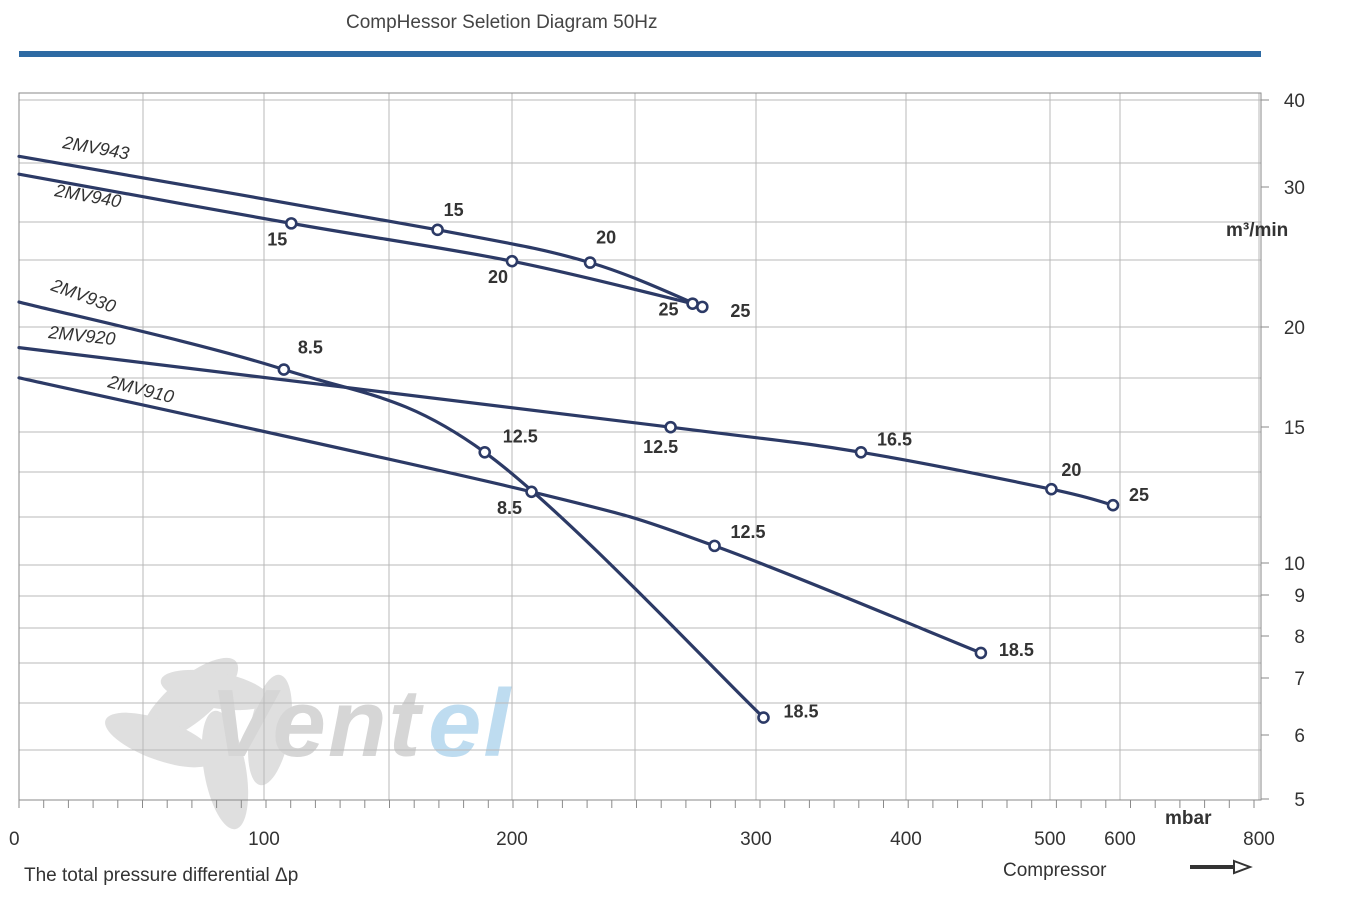 Image resolution: width=1359 pixels, height=905 pixels. I want to click on x-tick-label: 600, so click(1120, 839).